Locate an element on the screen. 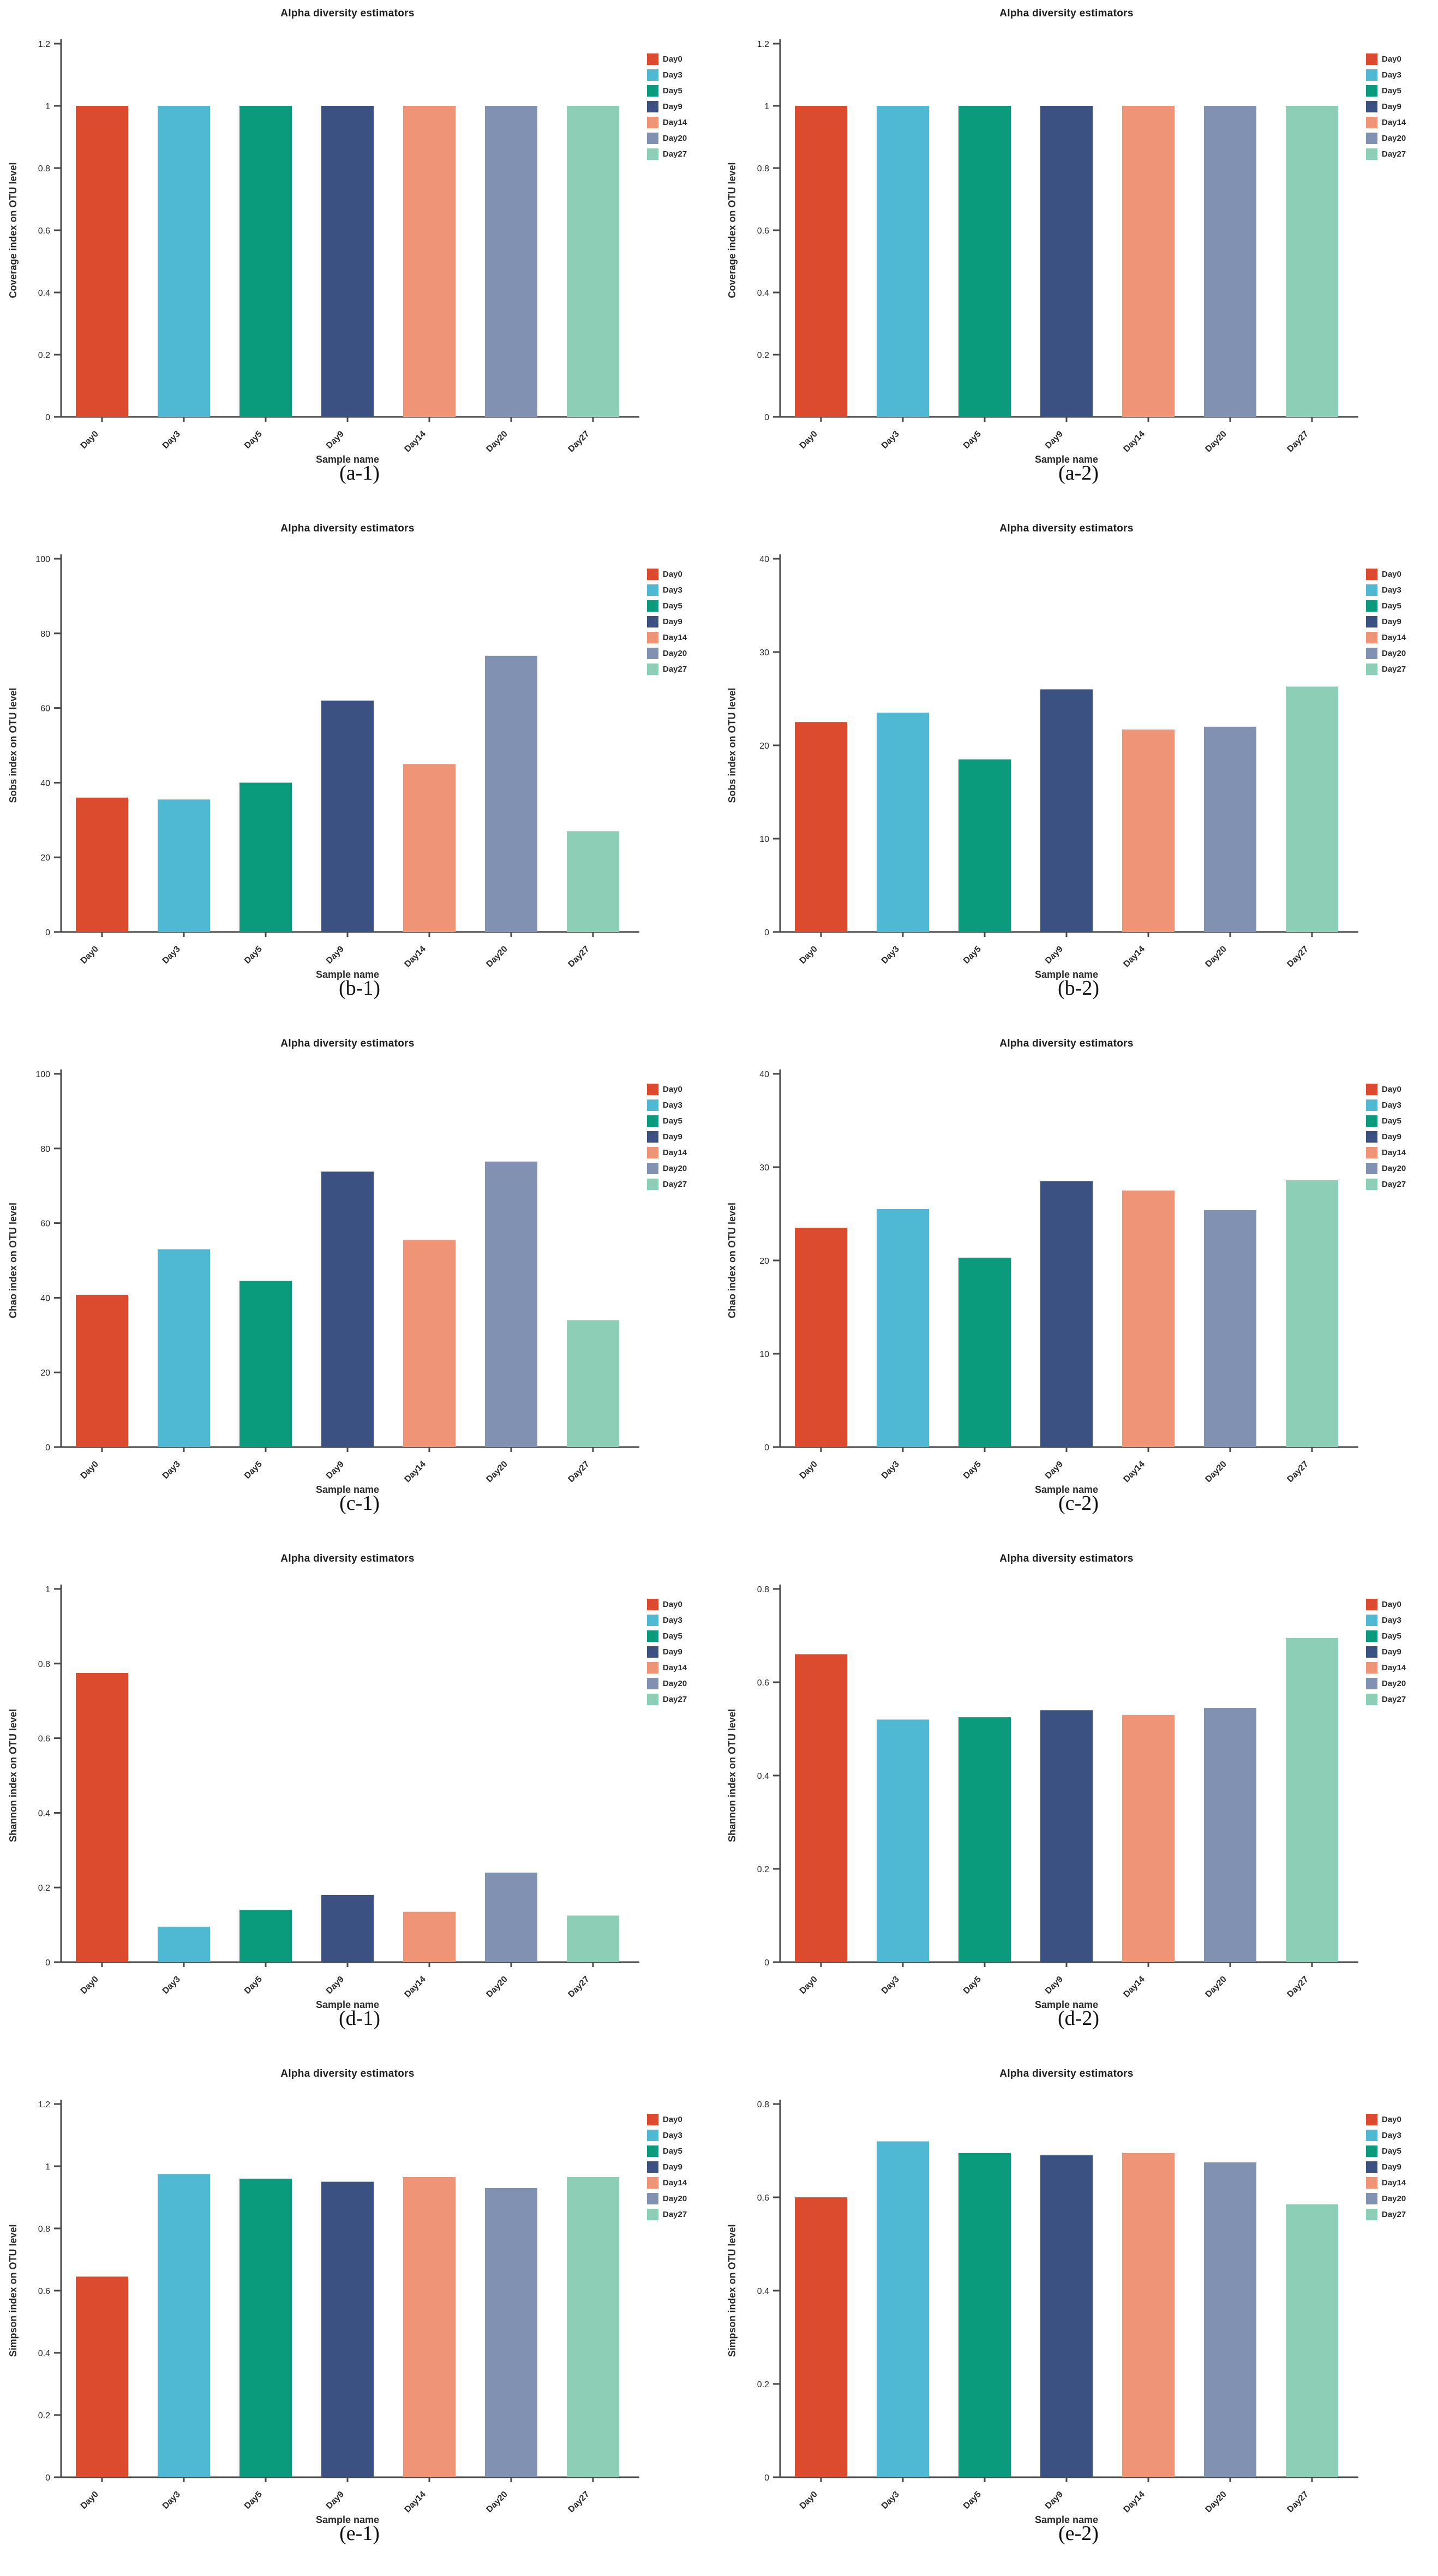  panel-caption: (d-1) is located at coordinates (359, 2019).